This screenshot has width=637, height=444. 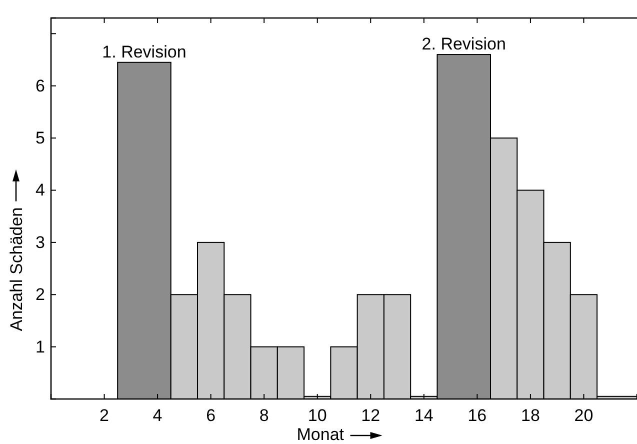 I want to click on y-tick-label: 1, so click(x=40, y=346).